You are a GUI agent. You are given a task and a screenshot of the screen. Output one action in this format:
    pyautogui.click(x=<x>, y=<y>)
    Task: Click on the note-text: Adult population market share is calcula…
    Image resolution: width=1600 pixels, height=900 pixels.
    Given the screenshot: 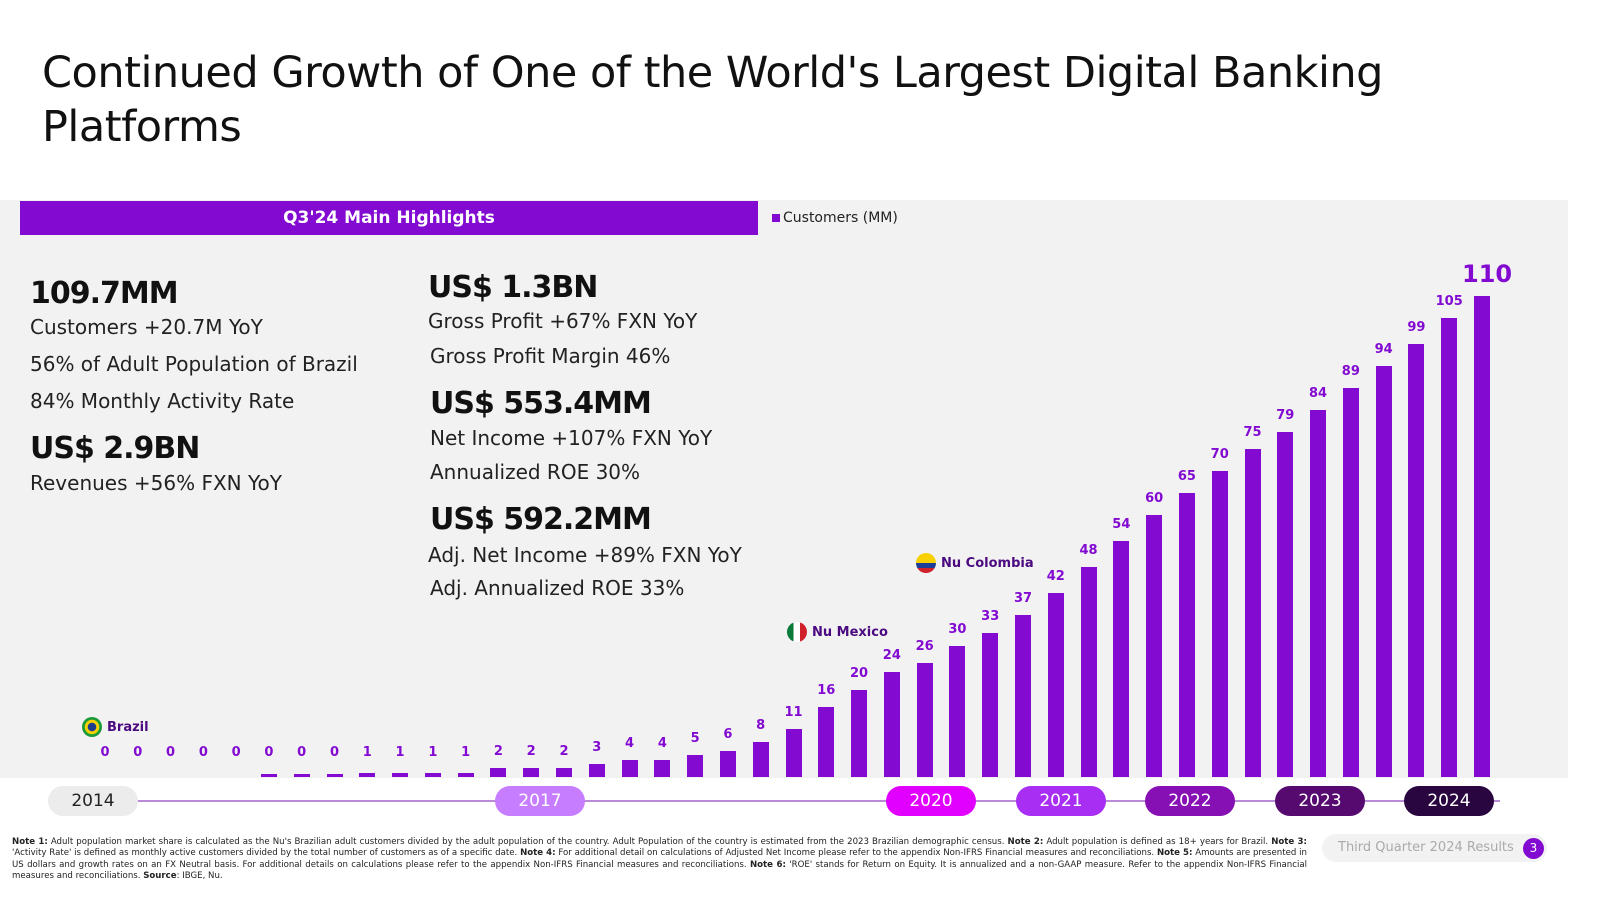 What is the action you would take?
    pyautogui.click(x=527, y=842)
    